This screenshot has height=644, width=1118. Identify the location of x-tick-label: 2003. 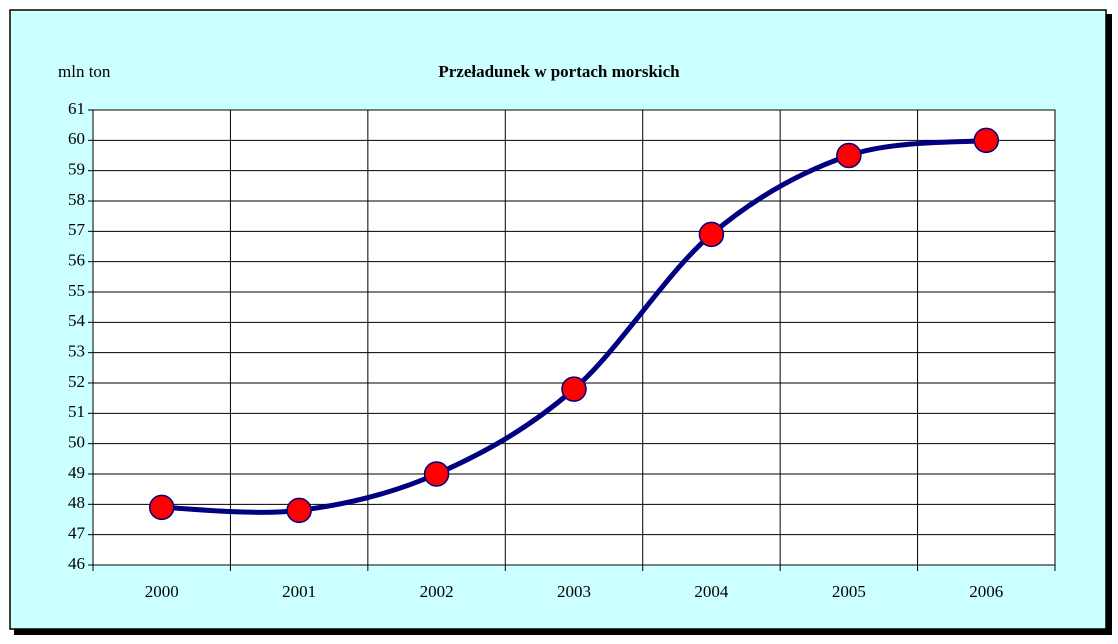
(574, 591).